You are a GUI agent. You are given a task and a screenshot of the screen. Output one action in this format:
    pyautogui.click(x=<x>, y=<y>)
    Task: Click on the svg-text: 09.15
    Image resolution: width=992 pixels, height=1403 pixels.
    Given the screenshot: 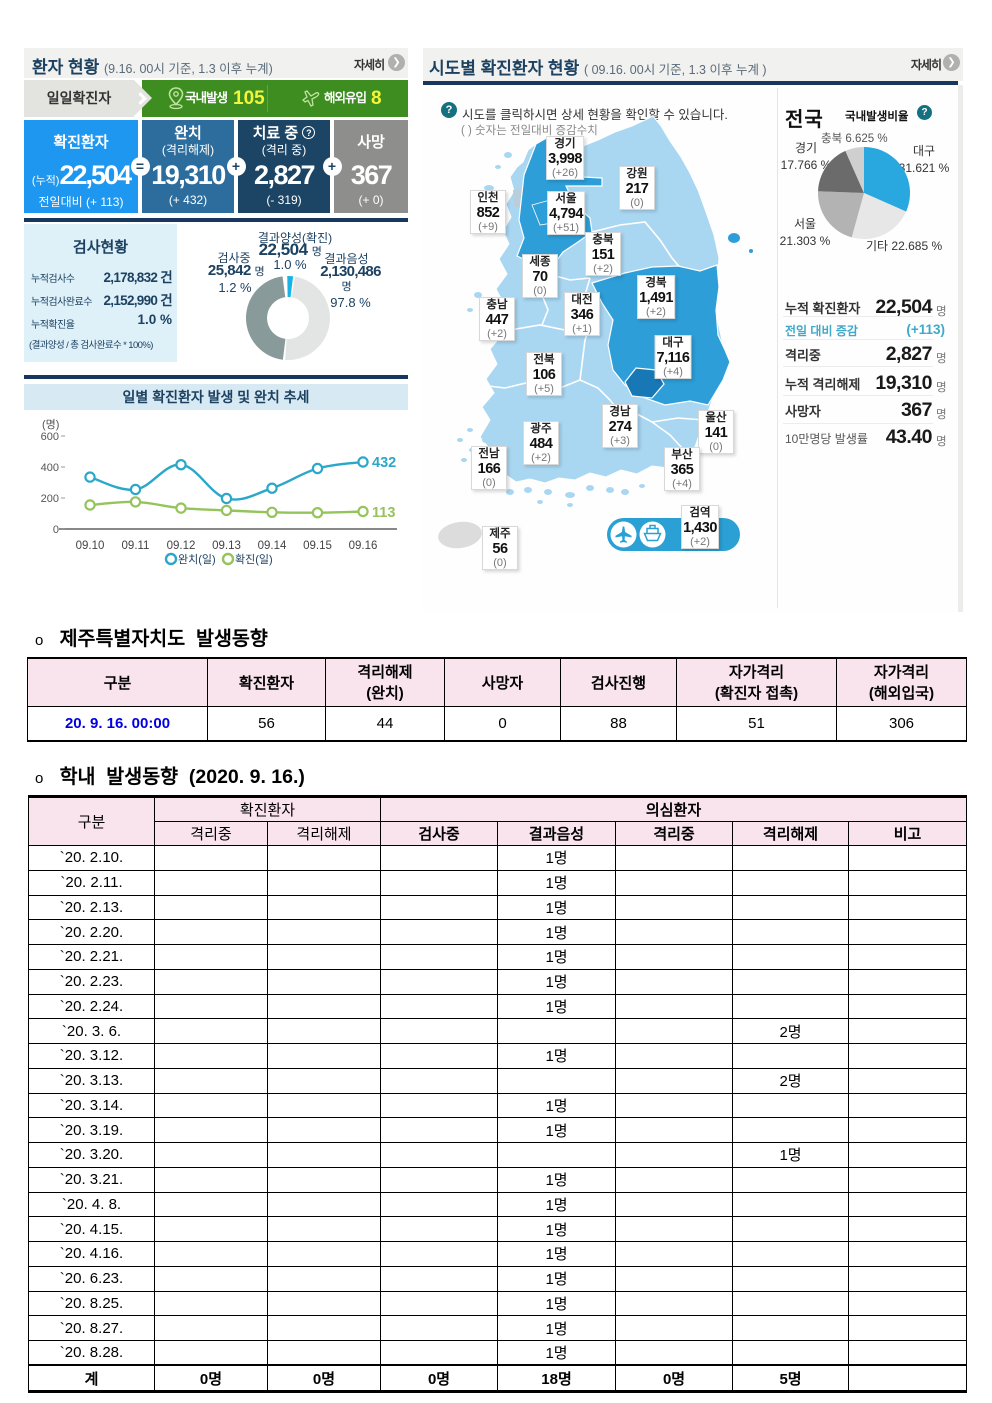 What is the action you would take?
    pyautogui.click(x=317, y=546)
    